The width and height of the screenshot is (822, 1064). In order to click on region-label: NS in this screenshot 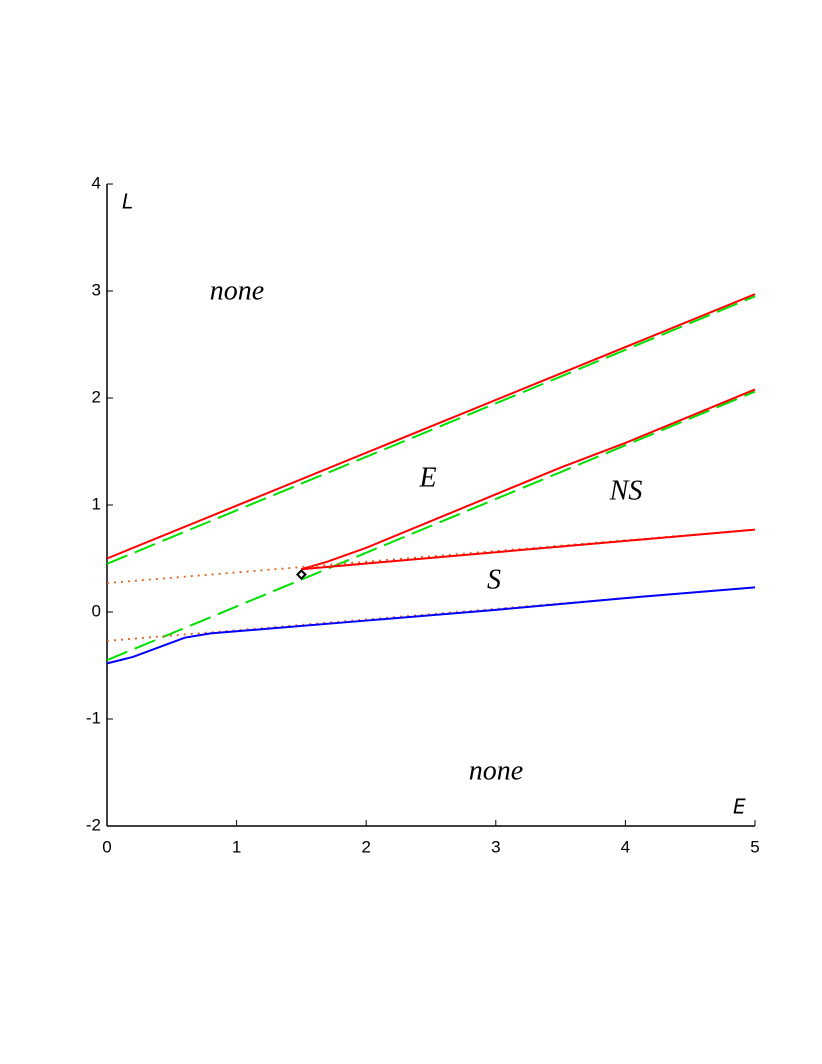, I will do `click(626, 490)`.